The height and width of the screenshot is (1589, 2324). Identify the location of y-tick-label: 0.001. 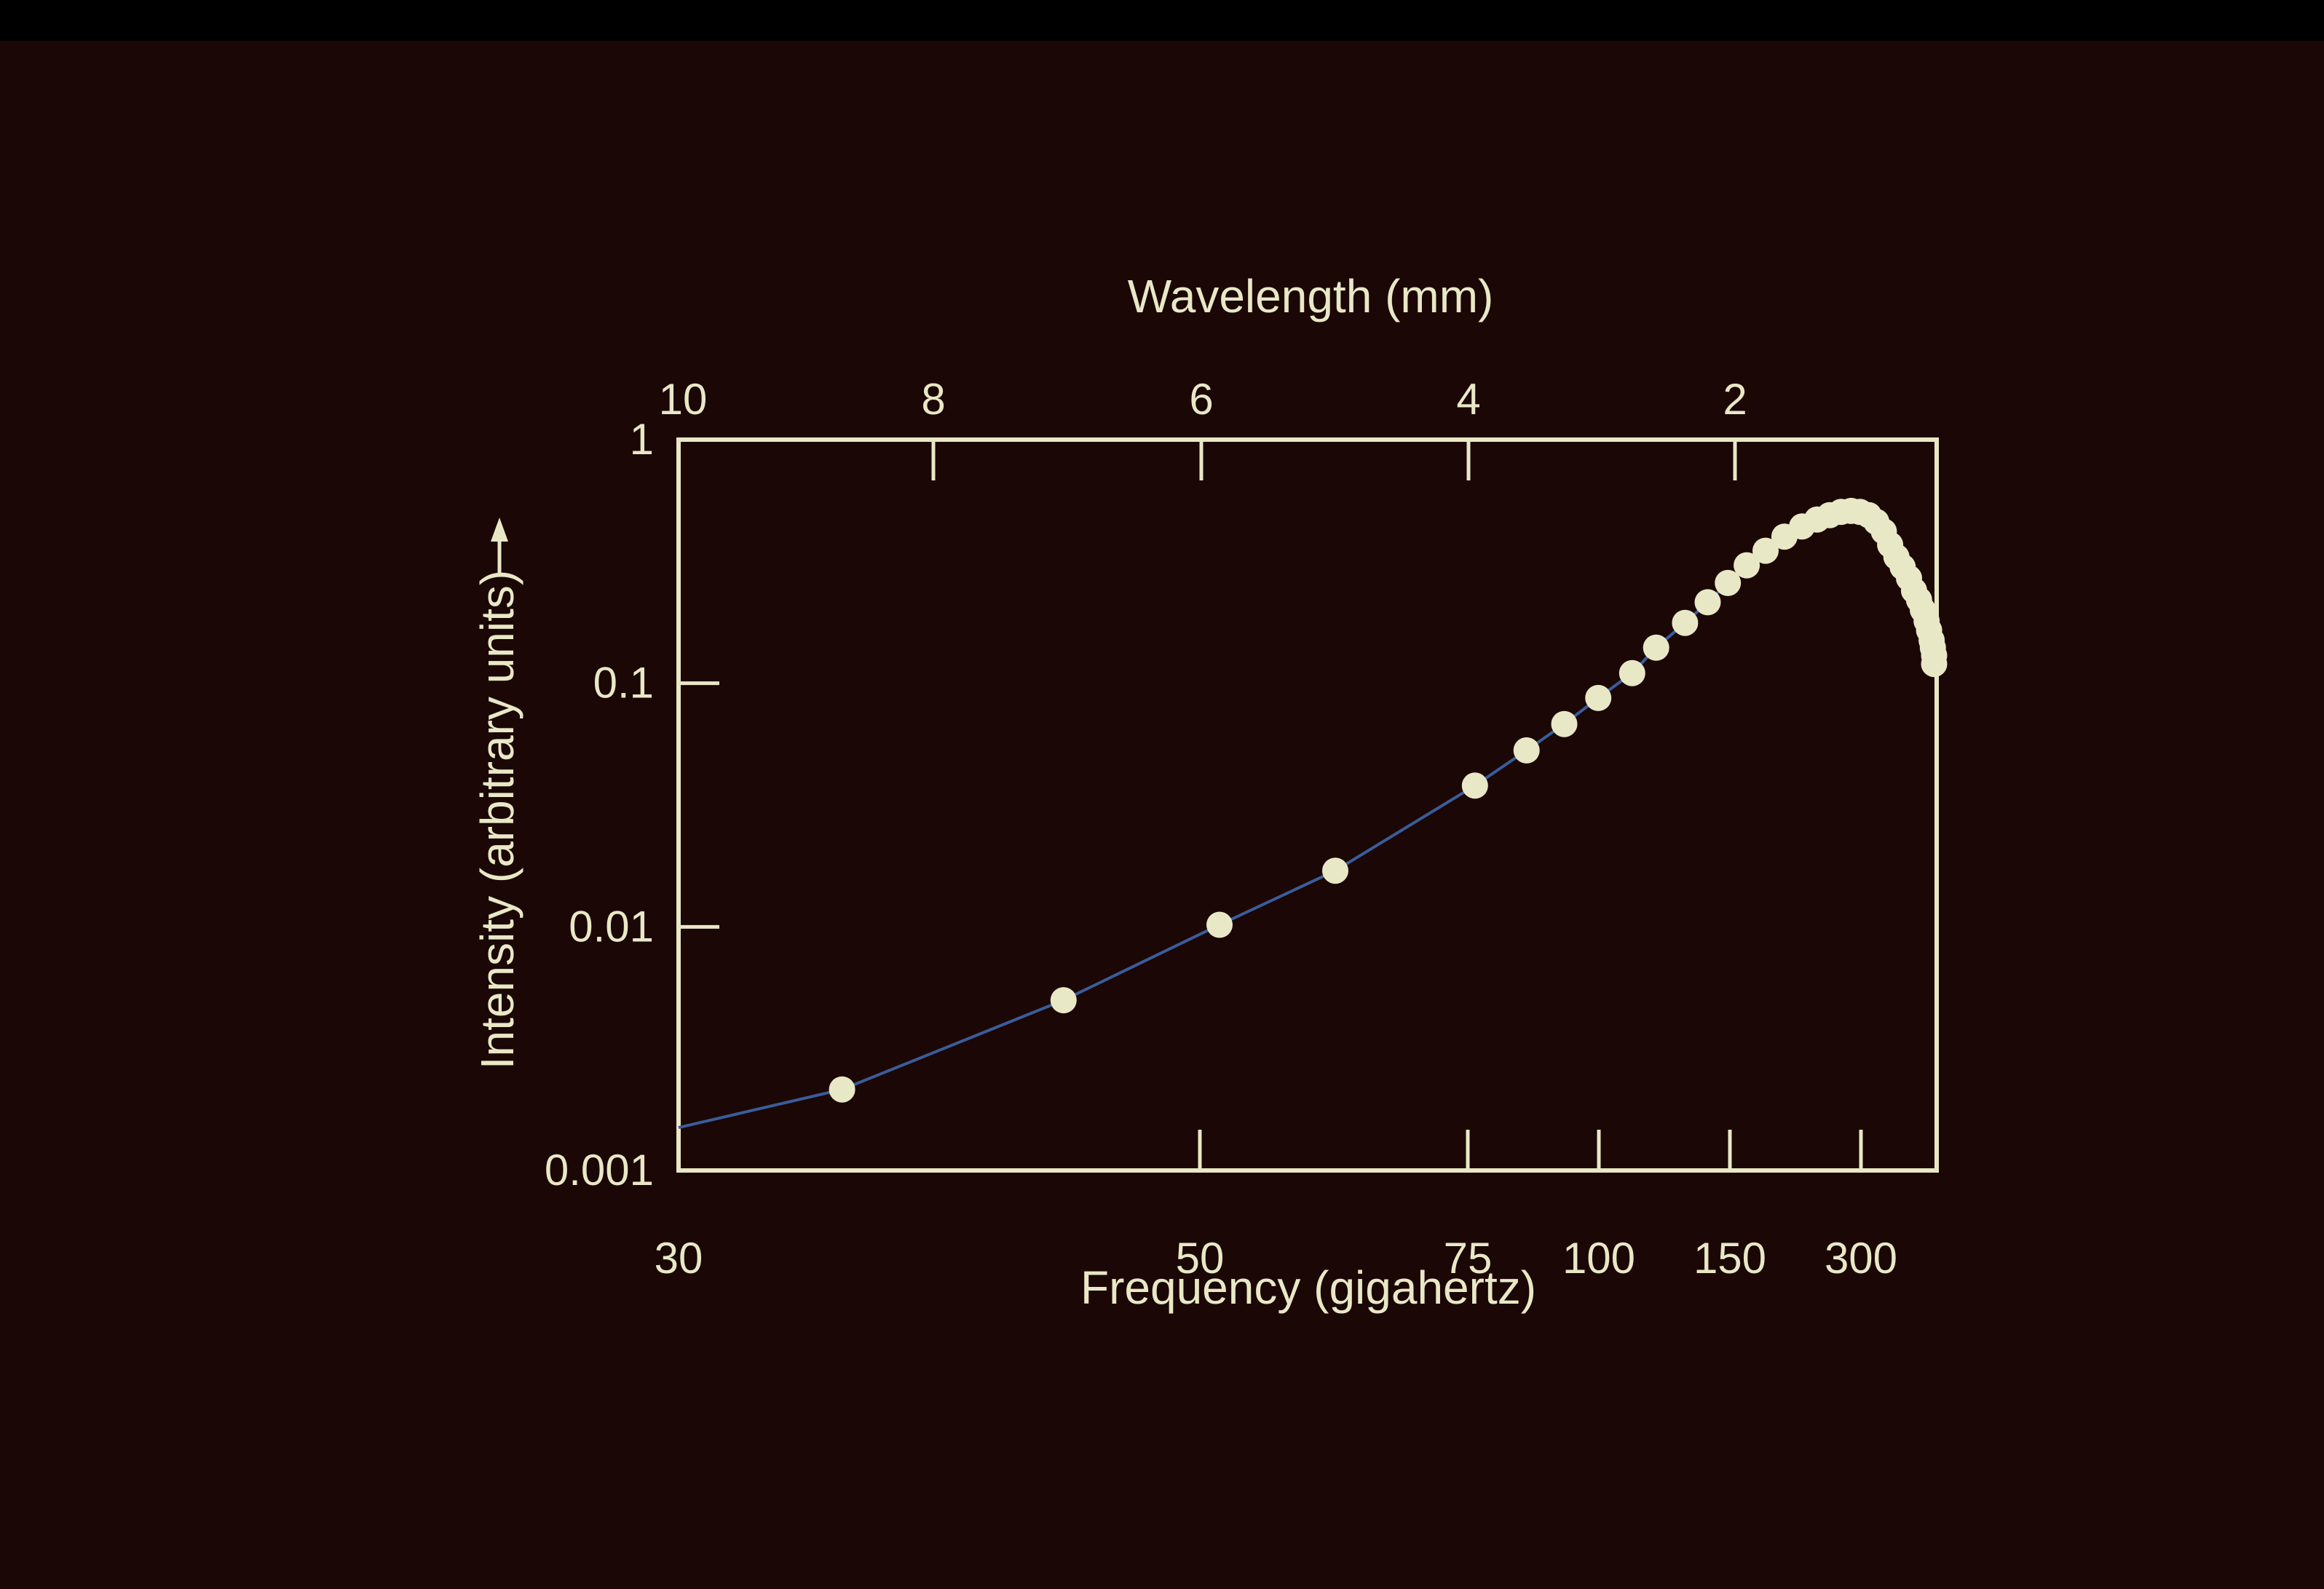
(599, 1170).